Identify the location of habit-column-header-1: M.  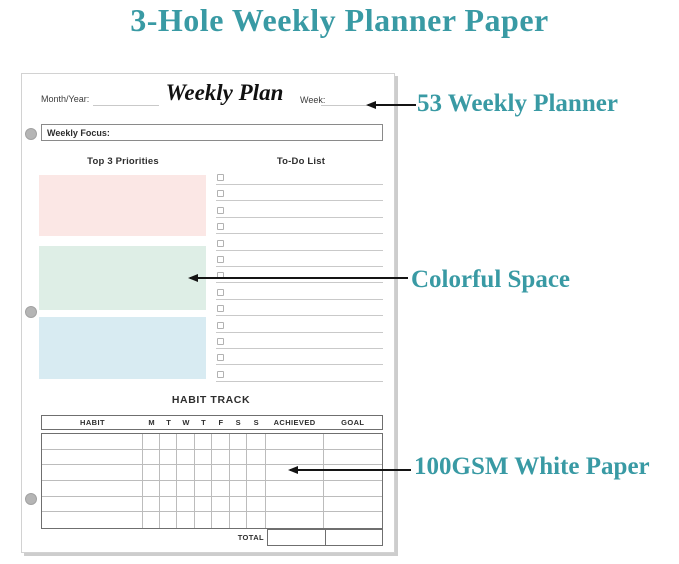
(151, 422).